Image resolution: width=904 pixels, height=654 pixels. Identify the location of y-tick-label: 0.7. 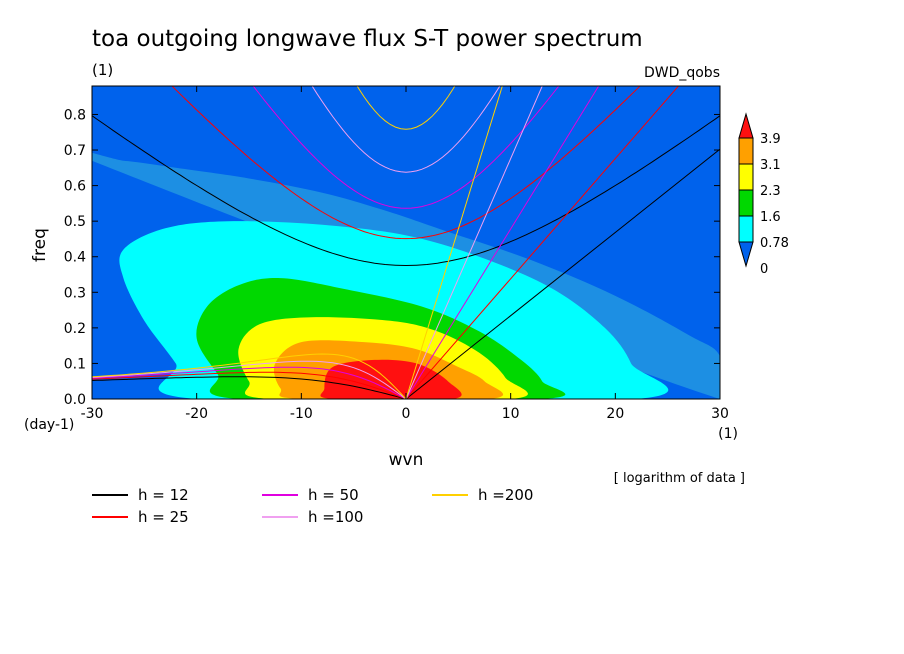
(75, 151).